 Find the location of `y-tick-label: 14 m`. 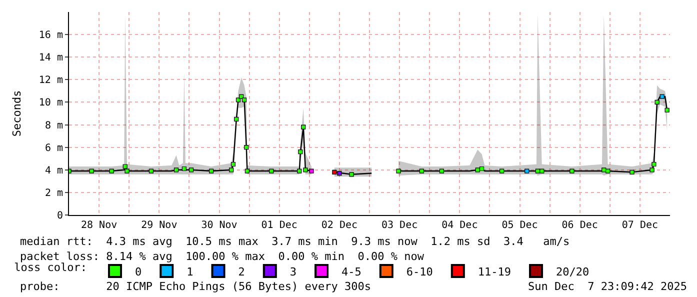

y-tick-label: 14 m is located at coordinates (50, 58).